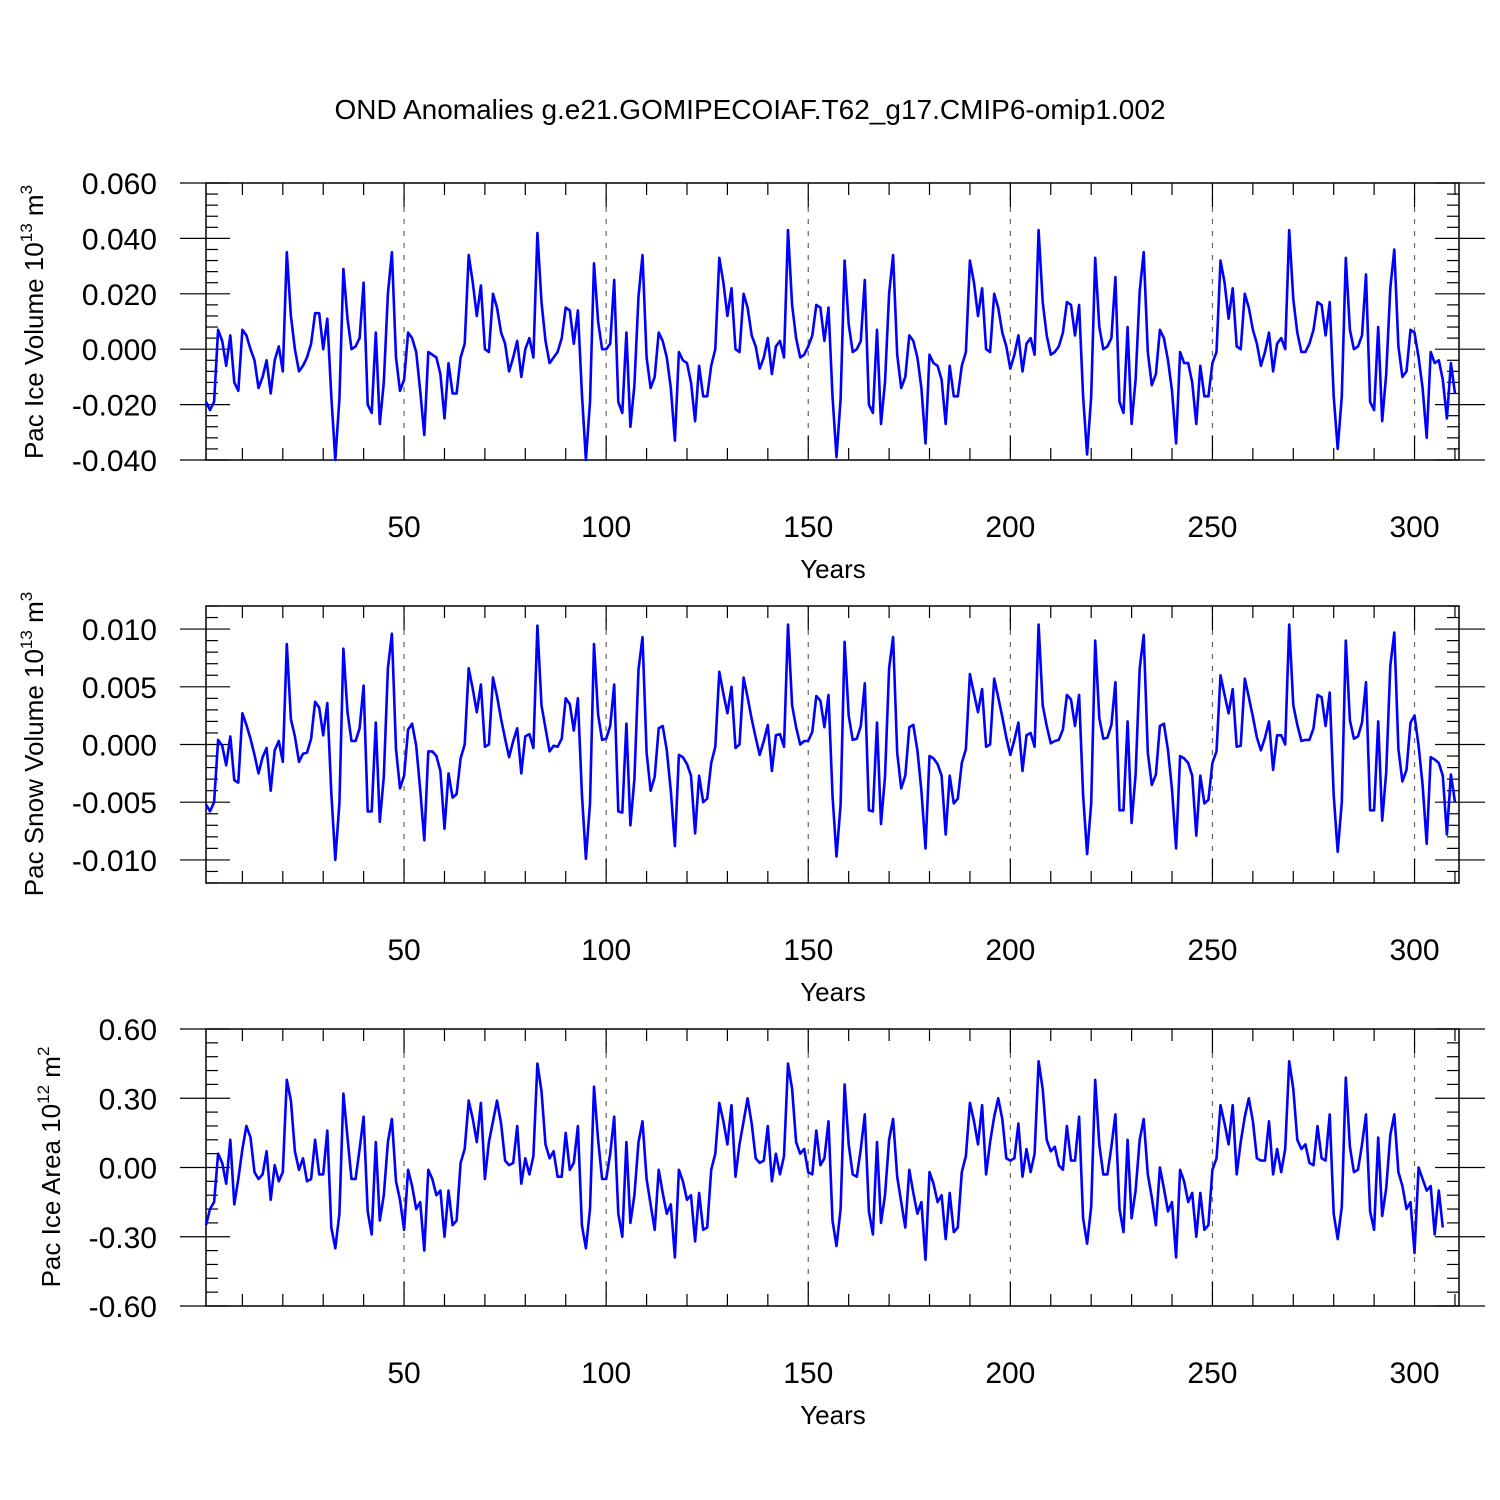  What do you see at coordinates (119, 239) in the screenshot?
I see `y-tick-label: 0.040` at bounding box center [119, 239].